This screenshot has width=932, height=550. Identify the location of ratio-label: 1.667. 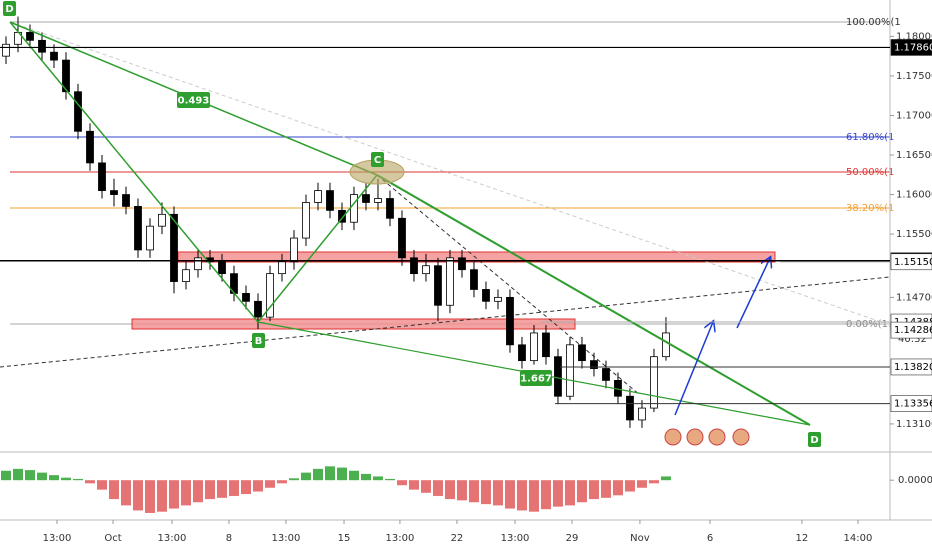
(536, 379).